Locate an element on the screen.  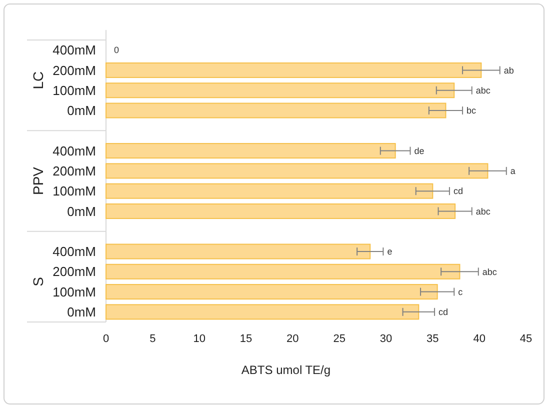
data-label: 0 is located at coordinates (117, 50).